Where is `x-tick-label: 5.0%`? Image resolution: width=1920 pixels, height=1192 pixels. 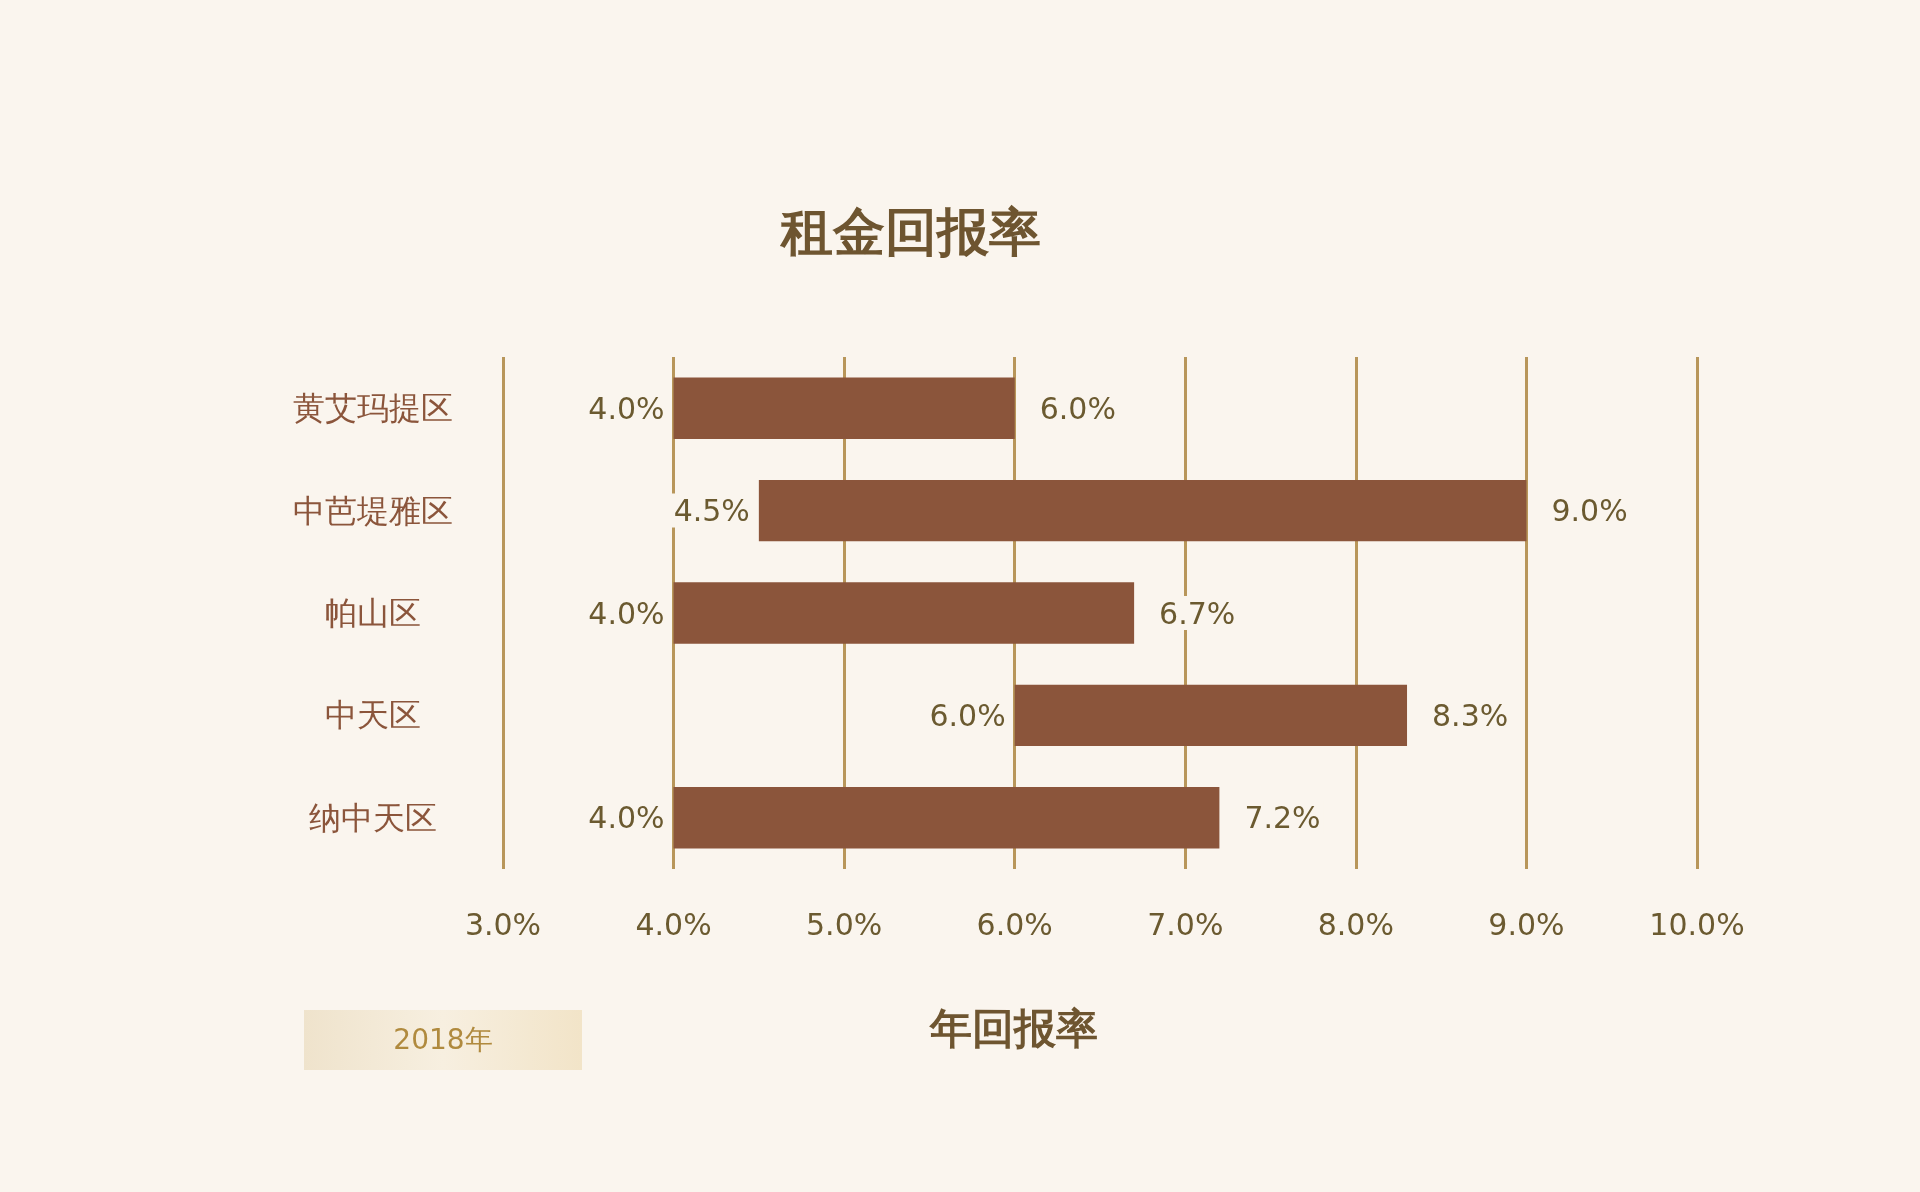 x-tick-label: 5.0% is located at coordinates (844, 924).